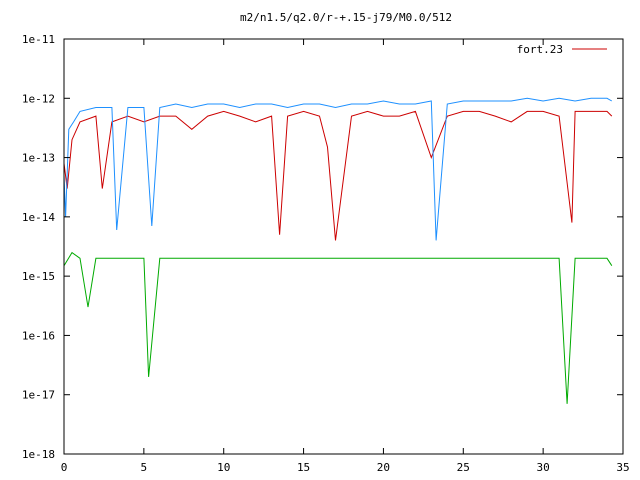 This screenshot has height=480, width=640. What do you see at coordinates (38, 158) in the screenshot?
I see `y-tick-label: 1e-13` at bounding box center [38, 158].